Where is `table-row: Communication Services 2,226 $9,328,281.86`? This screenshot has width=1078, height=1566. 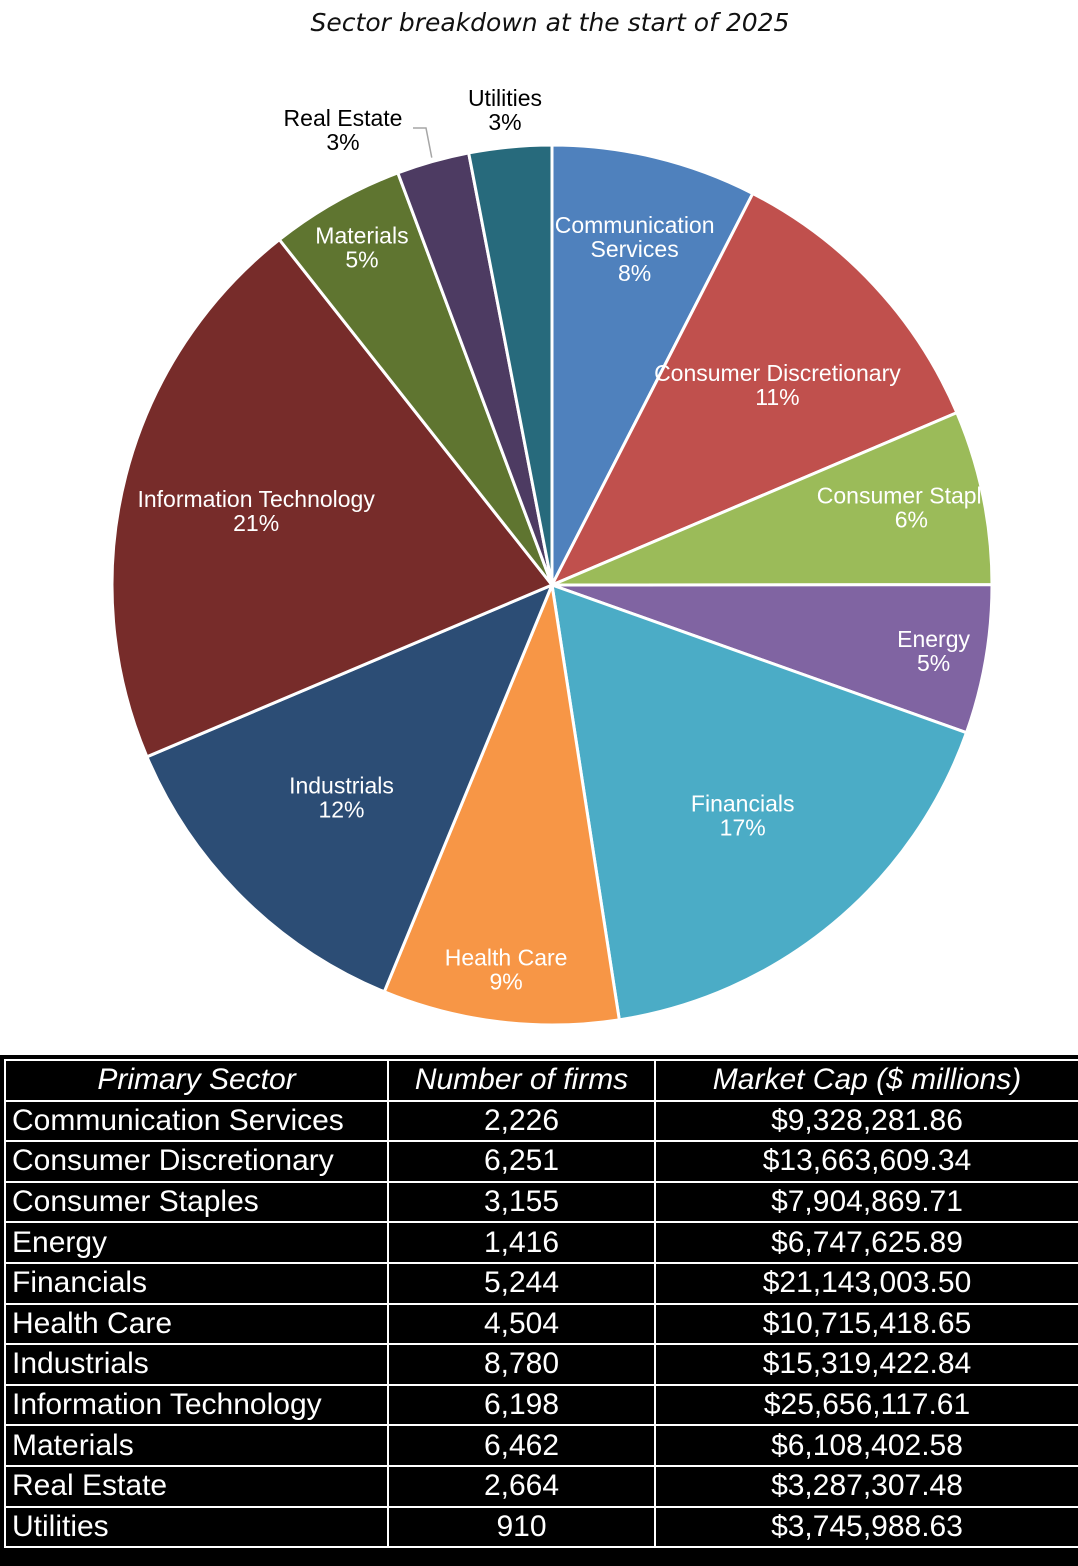
table-row: Communication Services 2,226 $9,328,281.86 is located at coordinates (541, 1121).